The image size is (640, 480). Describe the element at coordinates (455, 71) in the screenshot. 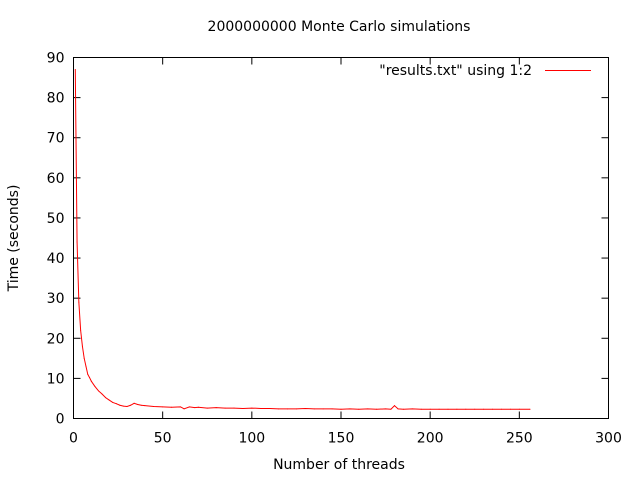

I see `legend-label: "results.txt" using 1:2` at that location.